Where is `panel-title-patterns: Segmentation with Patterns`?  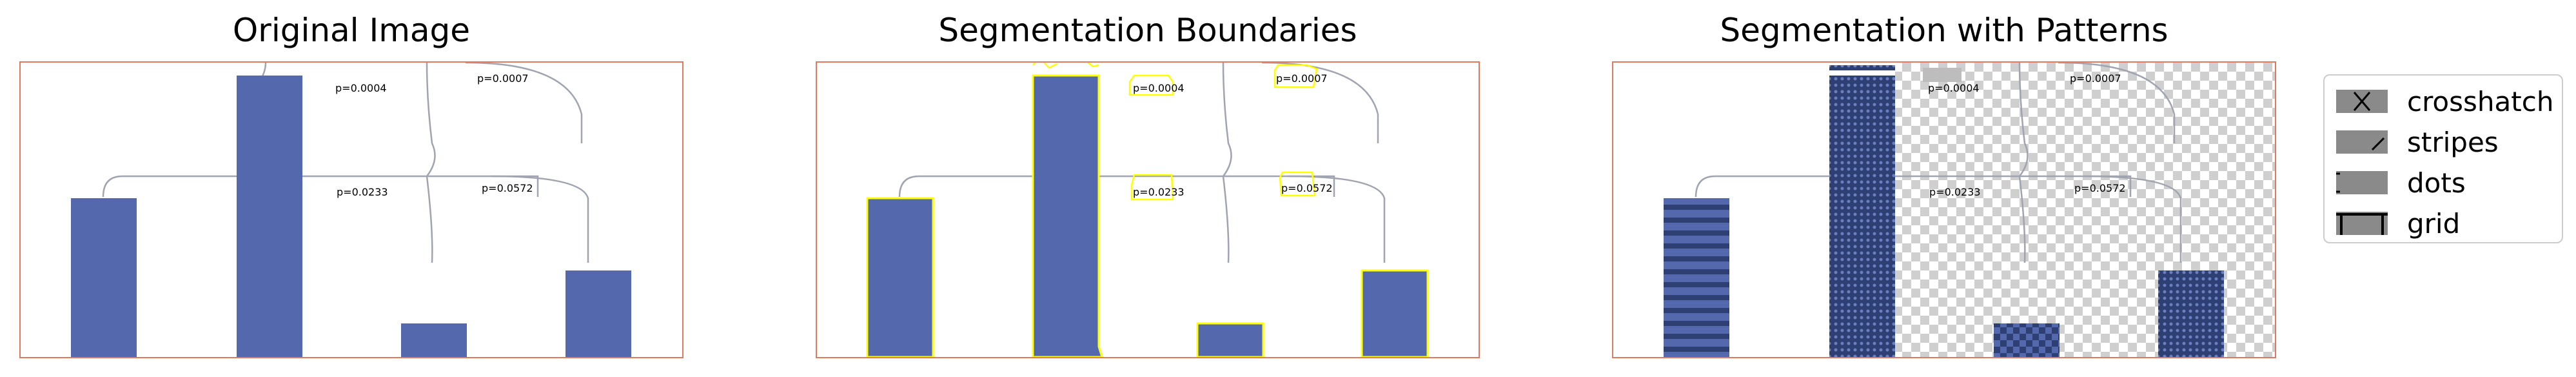
panel-title-patterns: Segmentation with Patterns is located at coordinates (1944, 30).